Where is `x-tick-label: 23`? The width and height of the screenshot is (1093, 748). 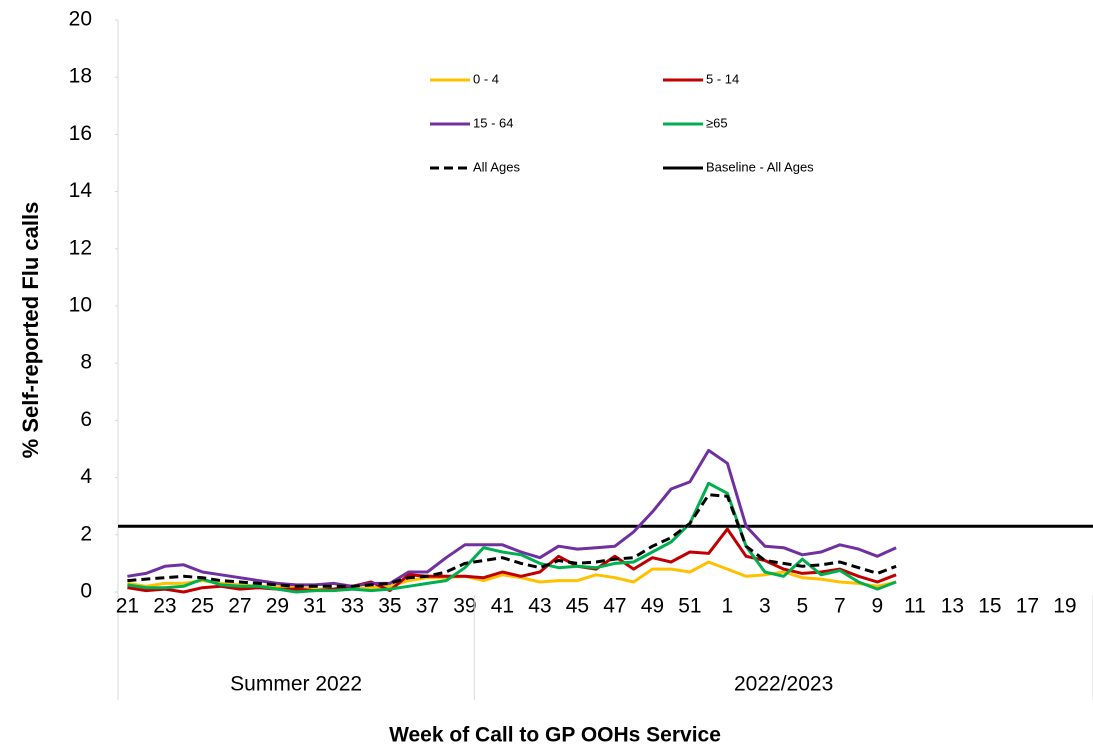
x-tick-label: 23 is located at coordinates (164, 606).